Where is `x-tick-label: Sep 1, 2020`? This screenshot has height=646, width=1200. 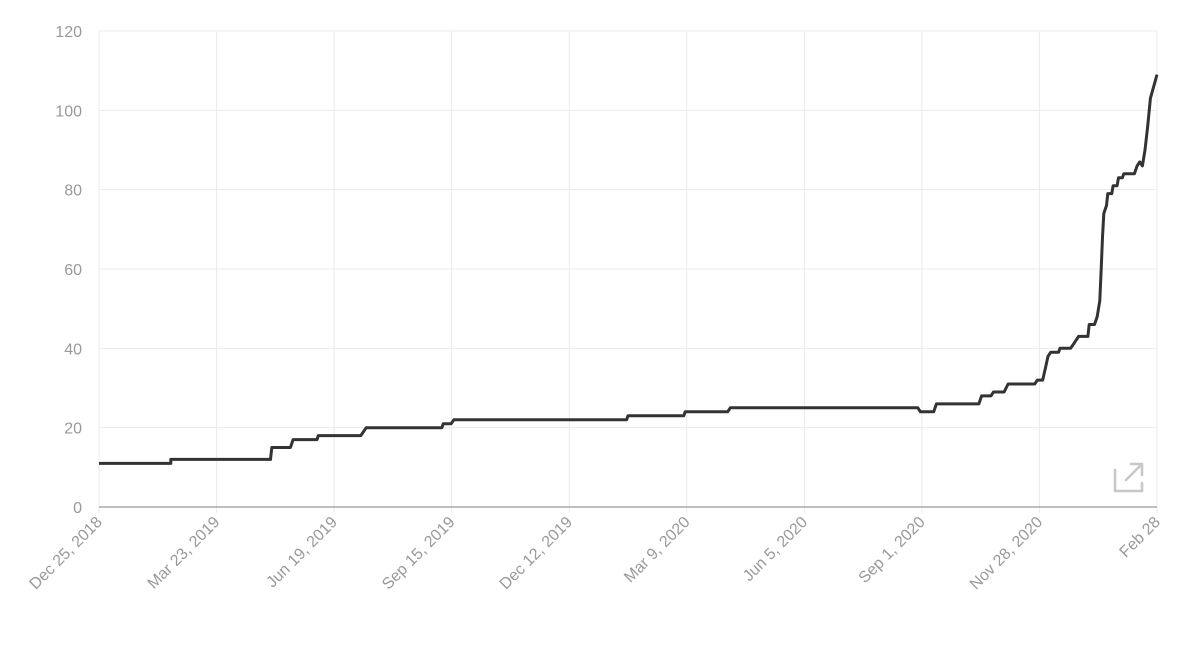 x-tick-label: Sep 1, 2020 is located at coordinates (892, 550).